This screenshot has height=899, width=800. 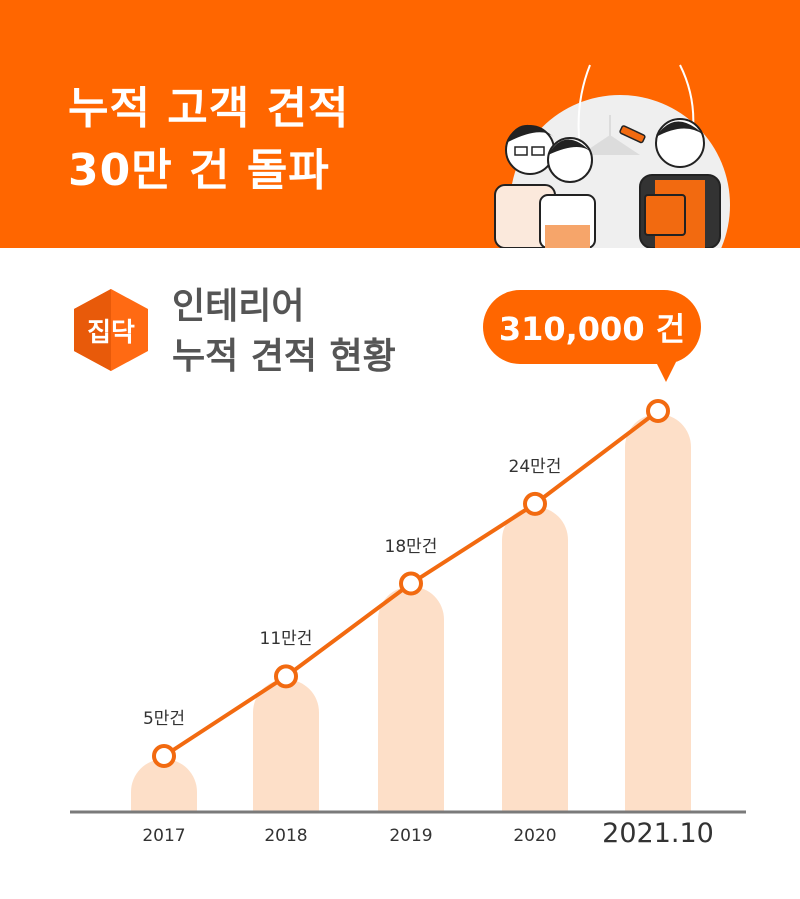 What do you see at coordinates (164, 719) in the screenshot?
I see `data-value-label: 5만건` at bounding box center [164, 719].